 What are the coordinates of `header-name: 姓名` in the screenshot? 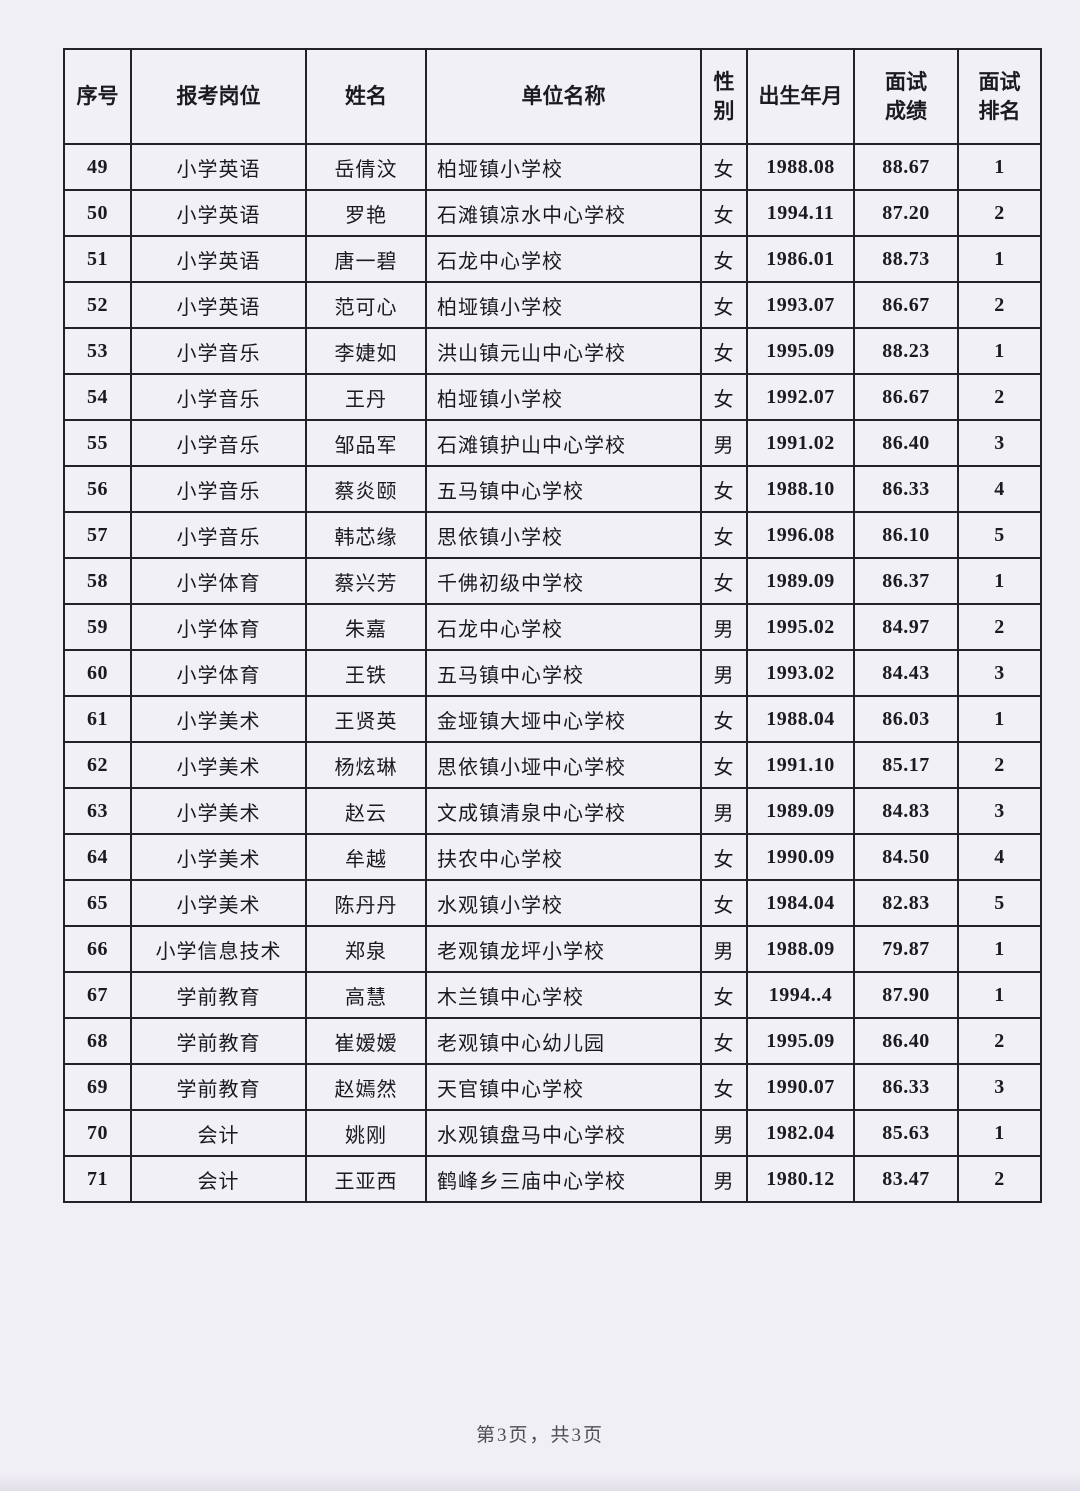 It's located at (366, 96).